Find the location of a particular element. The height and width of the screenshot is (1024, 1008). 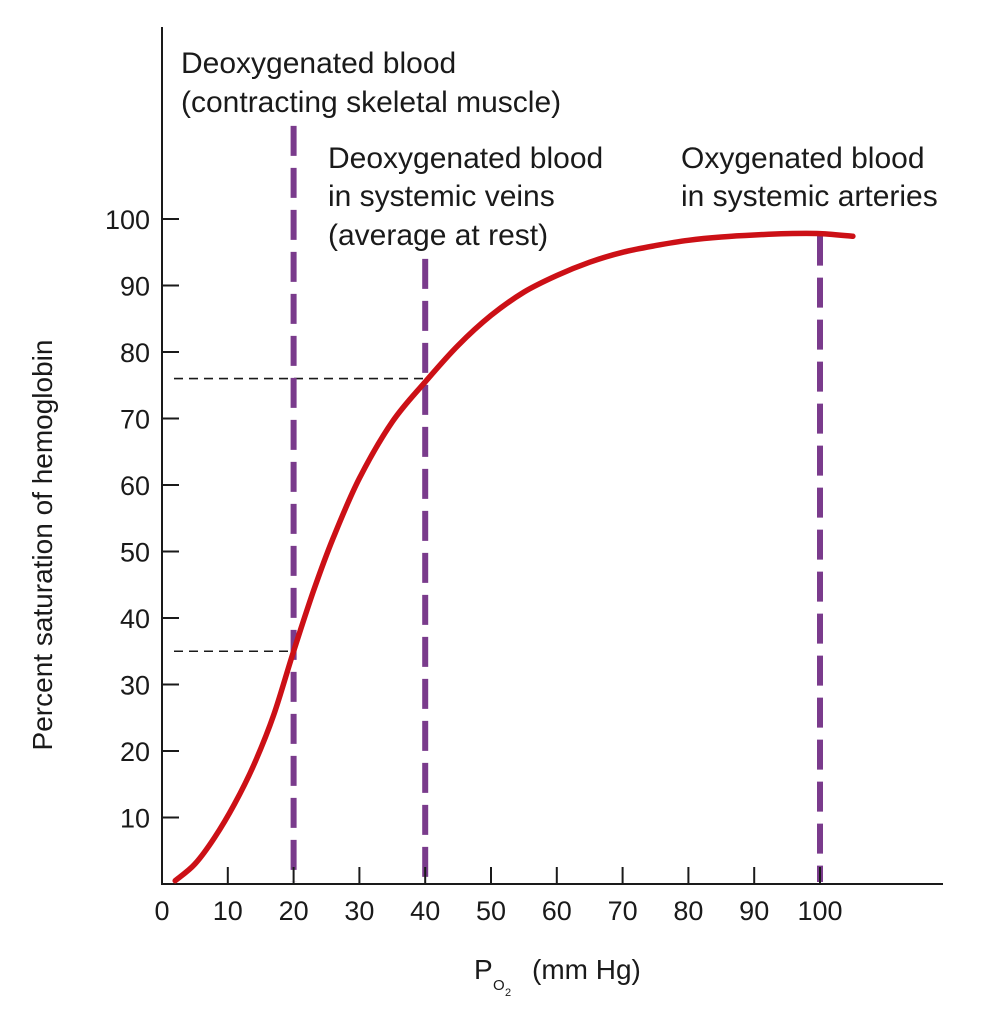

y-tick-label: 100 is located at coordinates (127, 220).